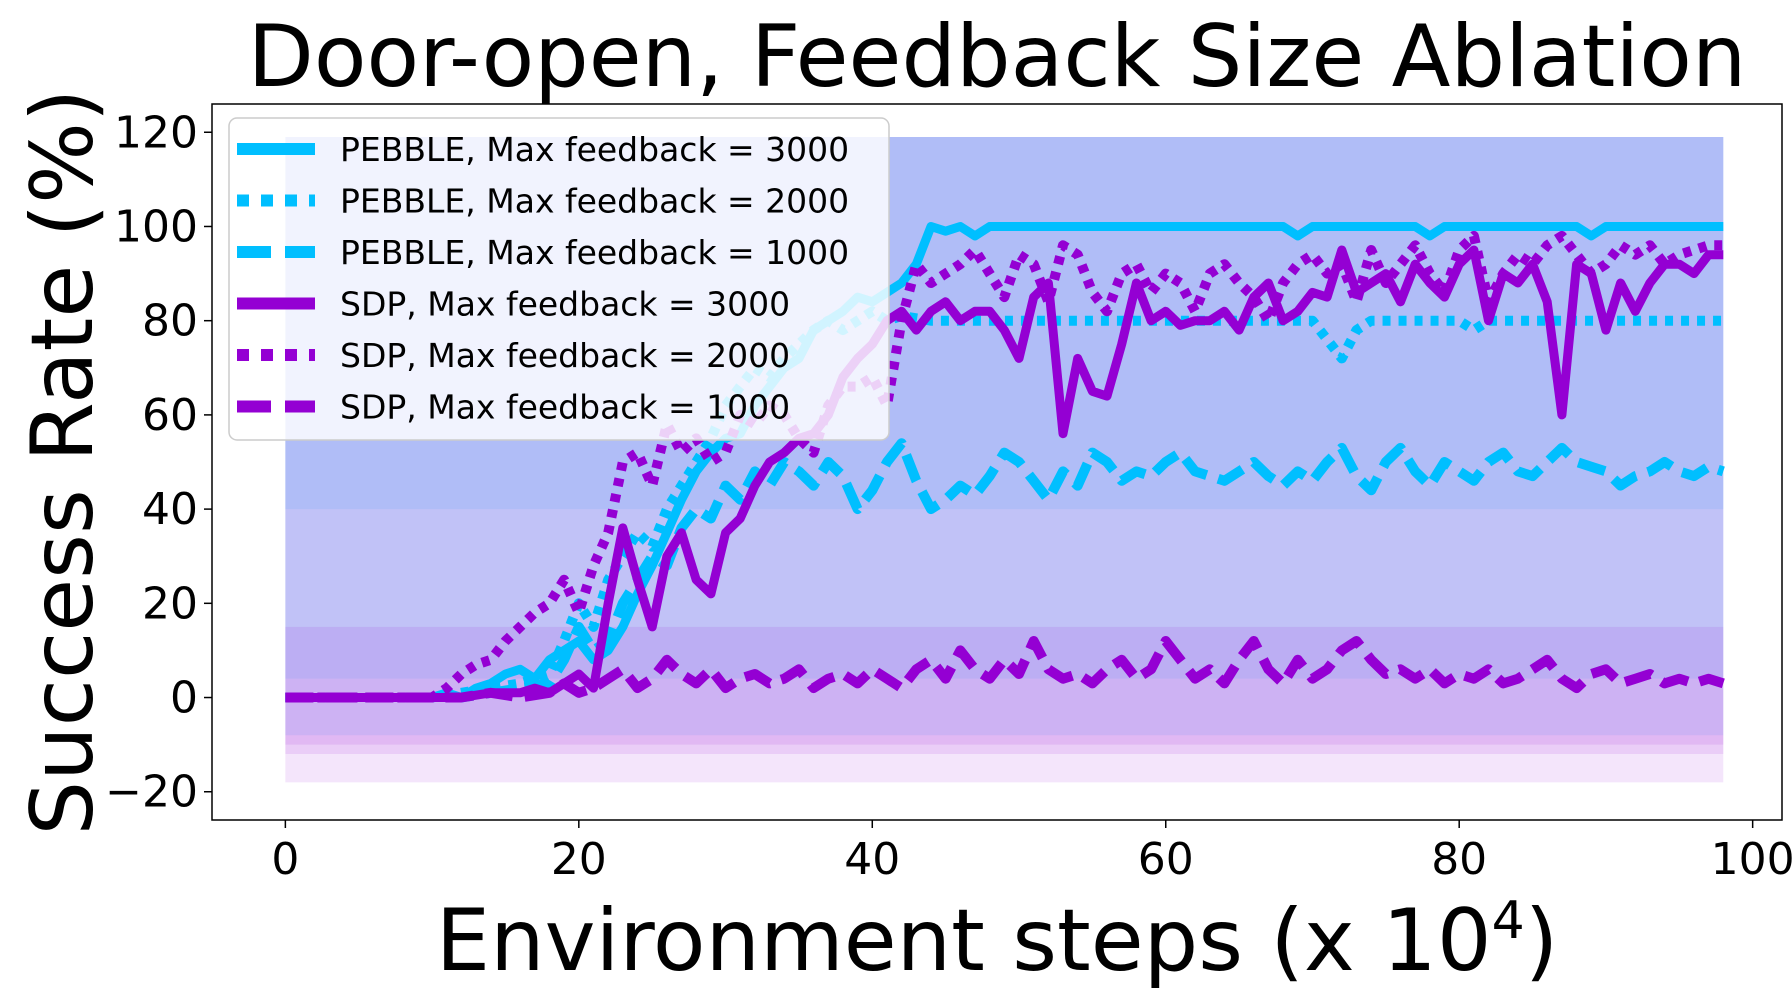 This screenshot has width=1792, height=1000. Describe the element at coordinates (151, 792) in the screenshot. I see `y-tick-label: −20` at that location.